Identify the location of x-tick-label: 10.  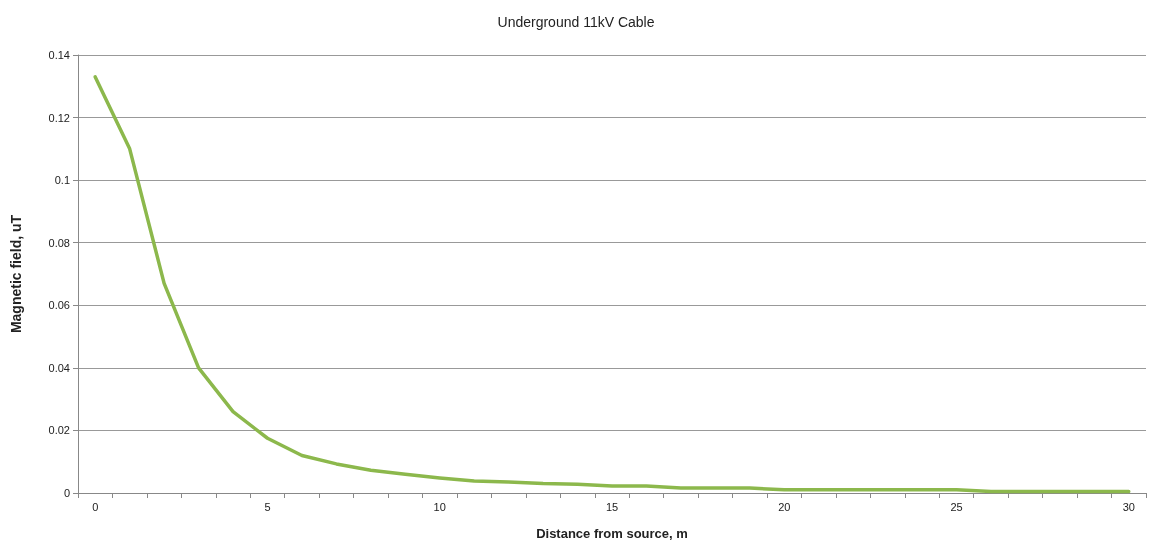
(439, 506).